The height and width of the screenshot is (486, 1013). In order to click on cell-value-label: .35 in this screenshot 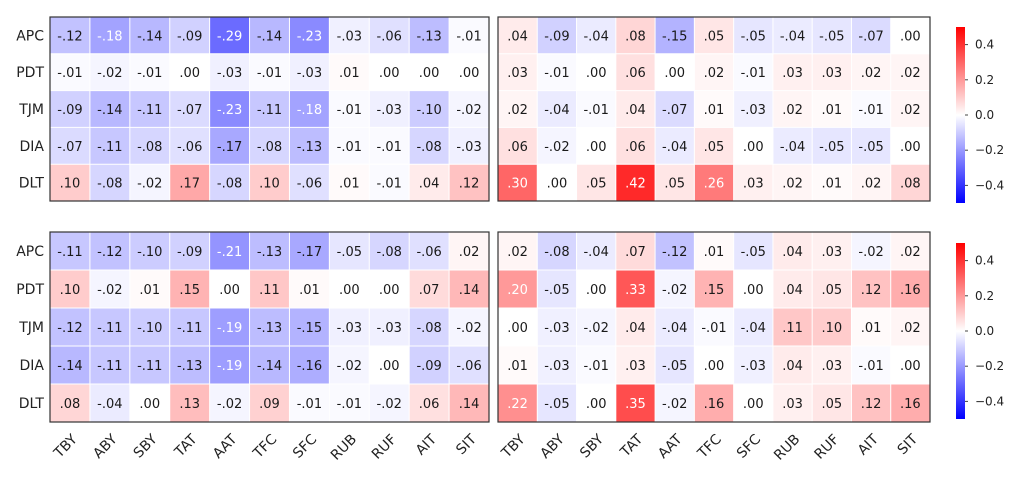, I will do `click(635, 404)`.